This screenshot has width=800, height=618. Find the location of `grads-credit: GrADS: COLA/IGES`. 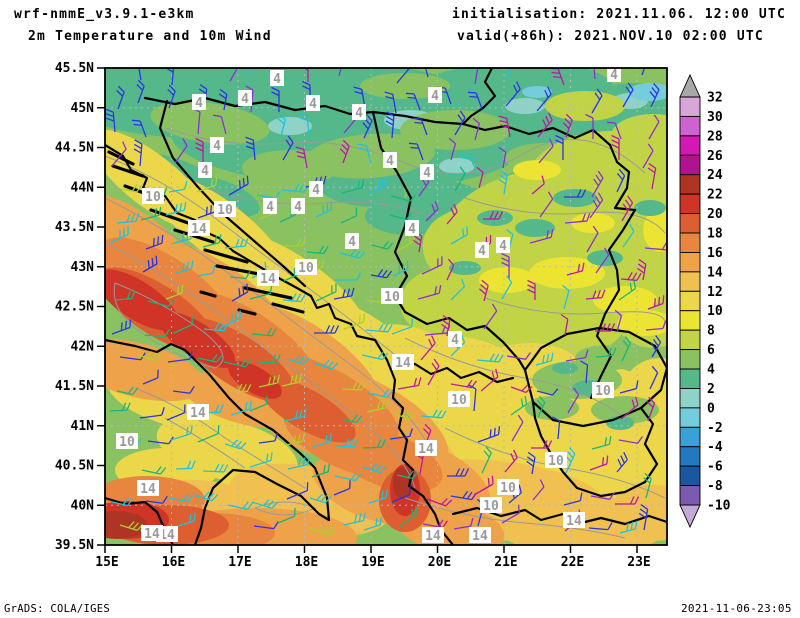

grads-credit: GrADS: COLA/IGES is located at coordinates (57, 609).